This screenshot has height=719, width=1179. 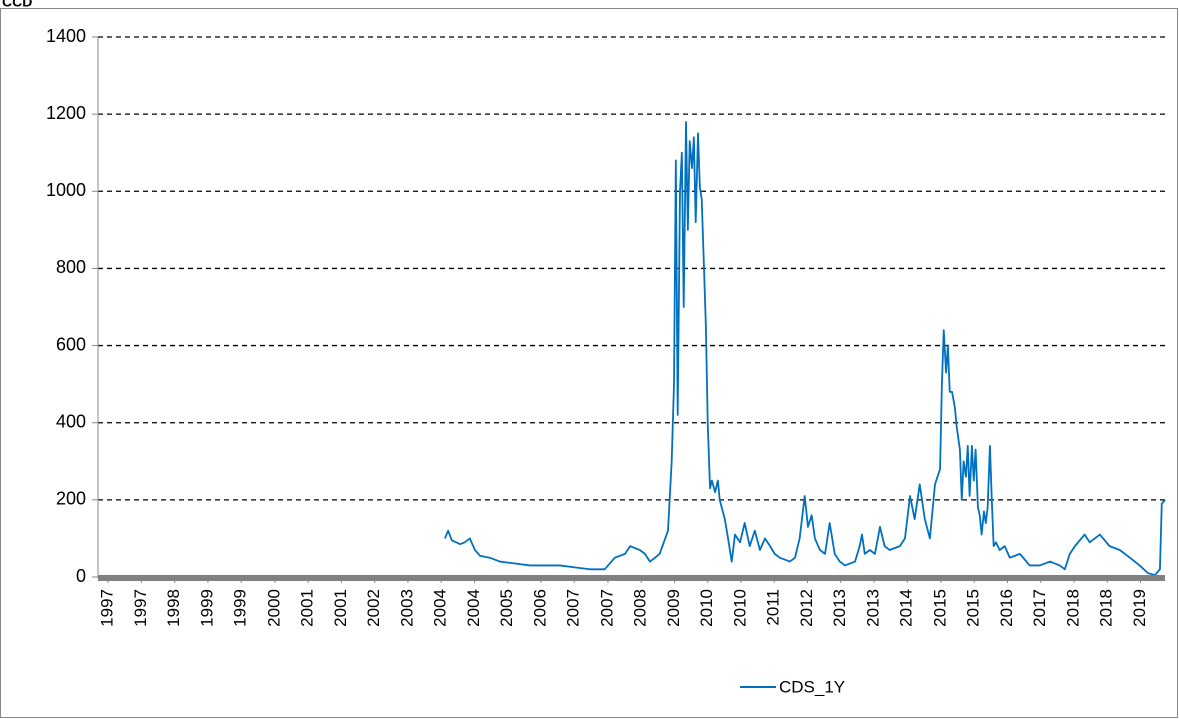 I want to click on y-tick-label: 200, so click(x=71, y=499).